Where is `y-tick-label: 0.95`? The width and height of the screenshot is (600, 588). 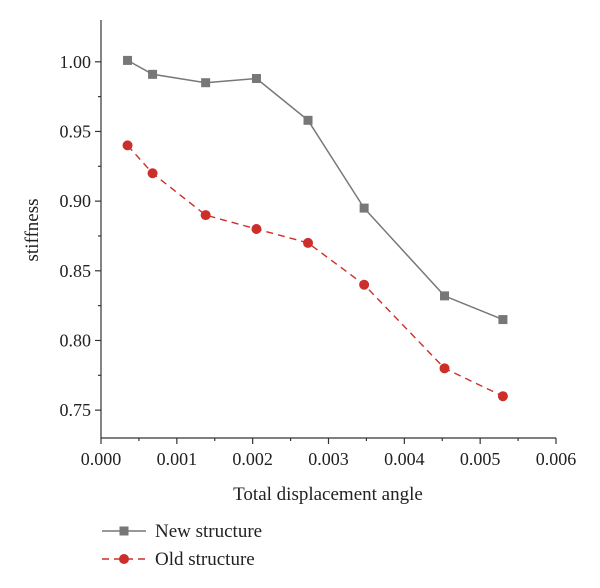
y-tick-label: 0.95 is located at coordinates (76, 131).